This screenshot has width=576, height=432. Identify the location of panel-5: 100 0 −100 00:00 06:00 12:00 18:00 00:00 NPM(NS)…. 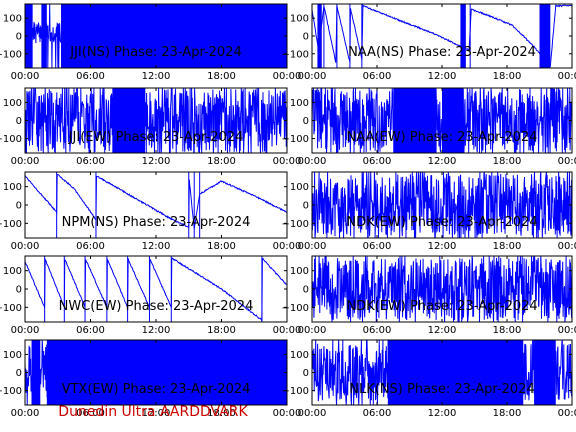
(151, 211).